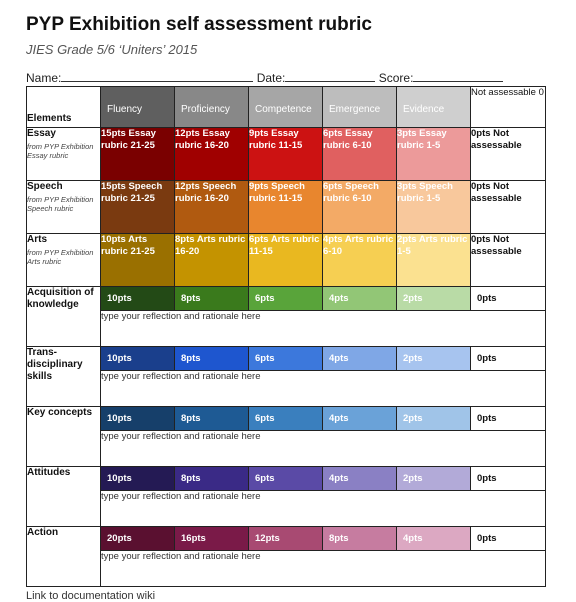  Describe the element at coordinates (285, 358) in the screenshot. I see `trans-cell: 6pts` at that location.